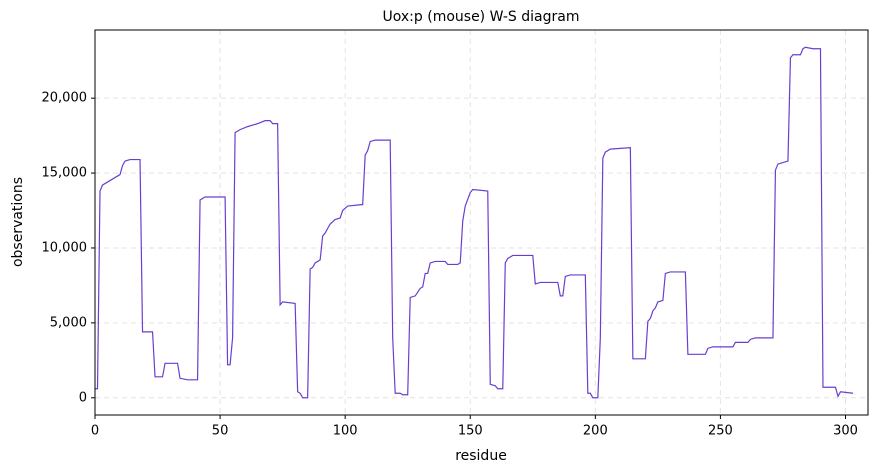 The height and width of the screenshot is (474, 878). What do you see at coordinates (220, 431) in the screenshot?
I see `x-tick-label: 50` at bounding box center [220, 431].